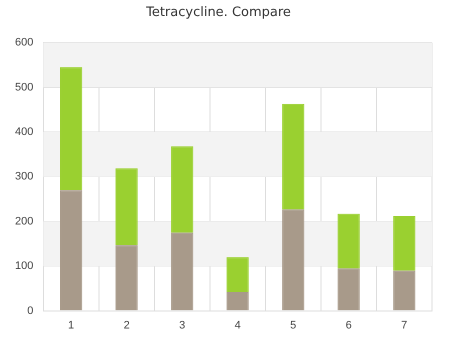 This screenshot has width=450, height=350. I want to click on y-tick-label: 500, so click(24, 87).